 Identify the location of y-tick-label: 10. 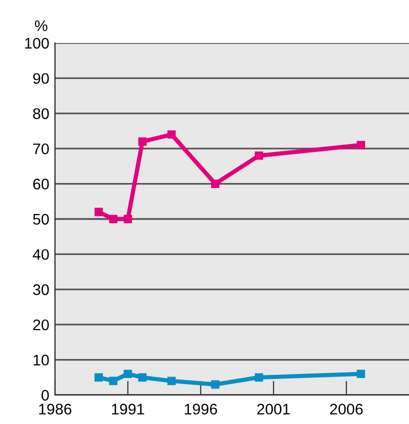
(41, 360).